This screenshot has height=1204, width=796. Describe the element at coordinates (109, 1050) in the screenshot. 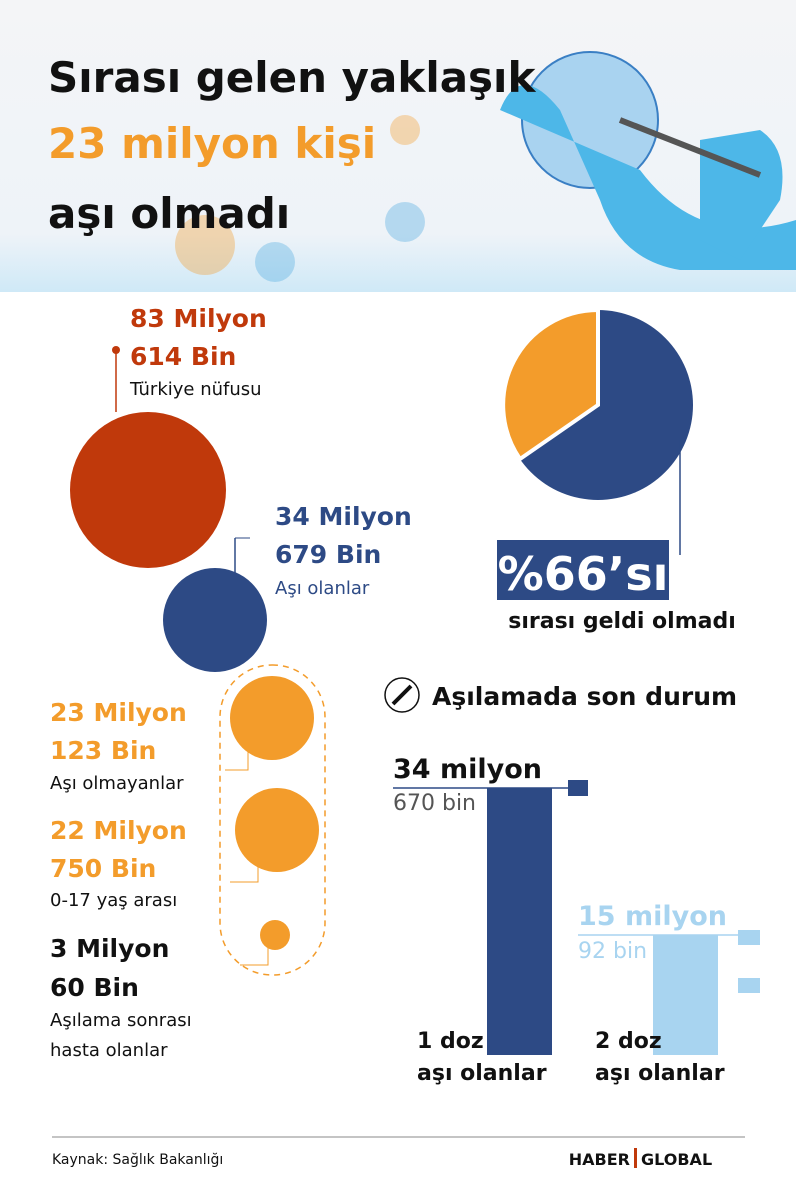

I see `stat-label: hasta olanlar` at that location.